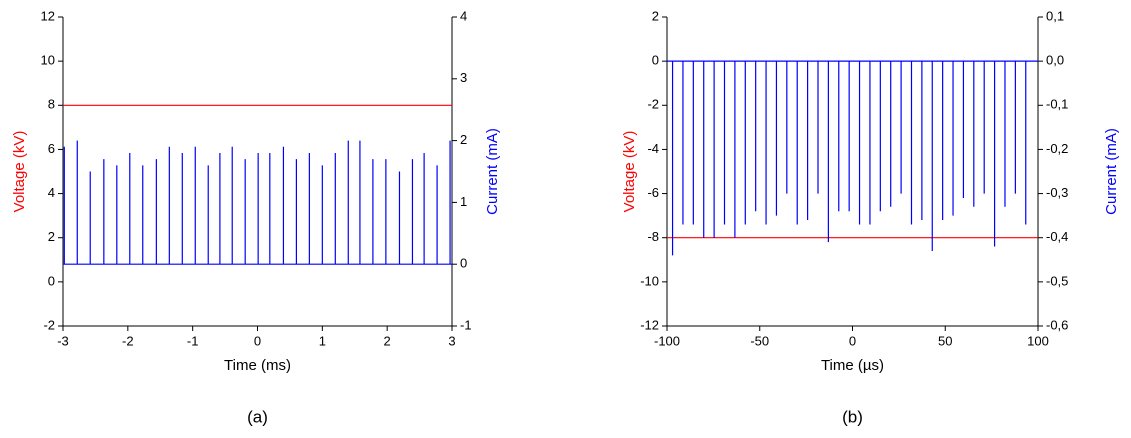  What do you see at coordinates (48, 15) in the screenshot?
I see `y-tick-label: 12` at bounding box center [48, 15].